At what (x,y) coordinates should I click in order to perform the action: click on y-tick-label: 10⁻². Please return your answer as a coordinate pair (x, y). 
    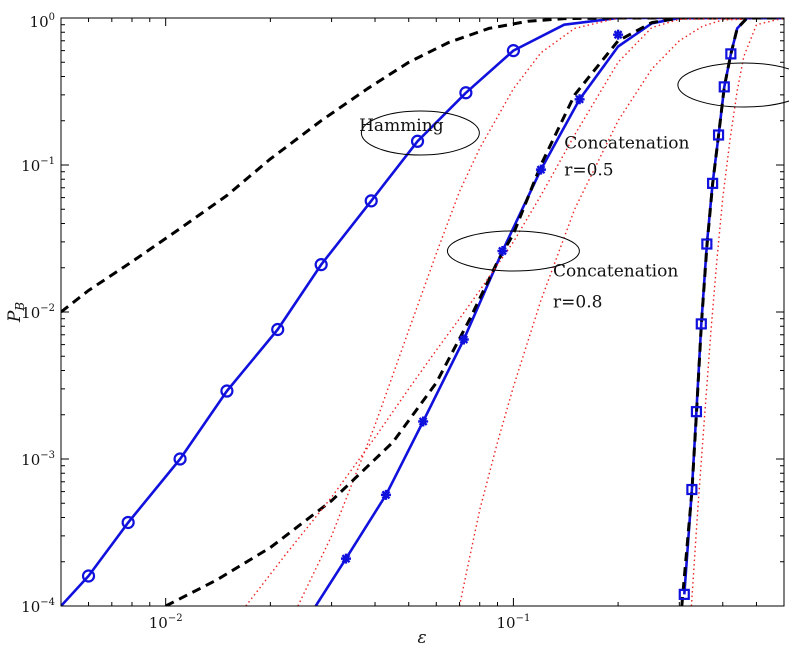
    Looking at the image, I should click on (38, 312).